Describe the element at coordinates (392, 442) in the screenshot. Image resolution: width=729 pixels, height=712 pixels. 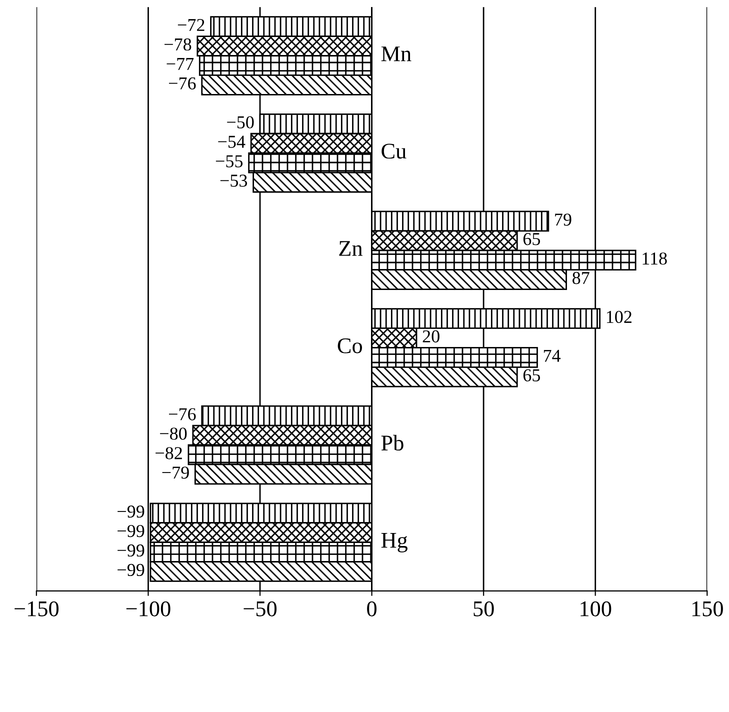
I see `y-tick-label: Pb` at that location.